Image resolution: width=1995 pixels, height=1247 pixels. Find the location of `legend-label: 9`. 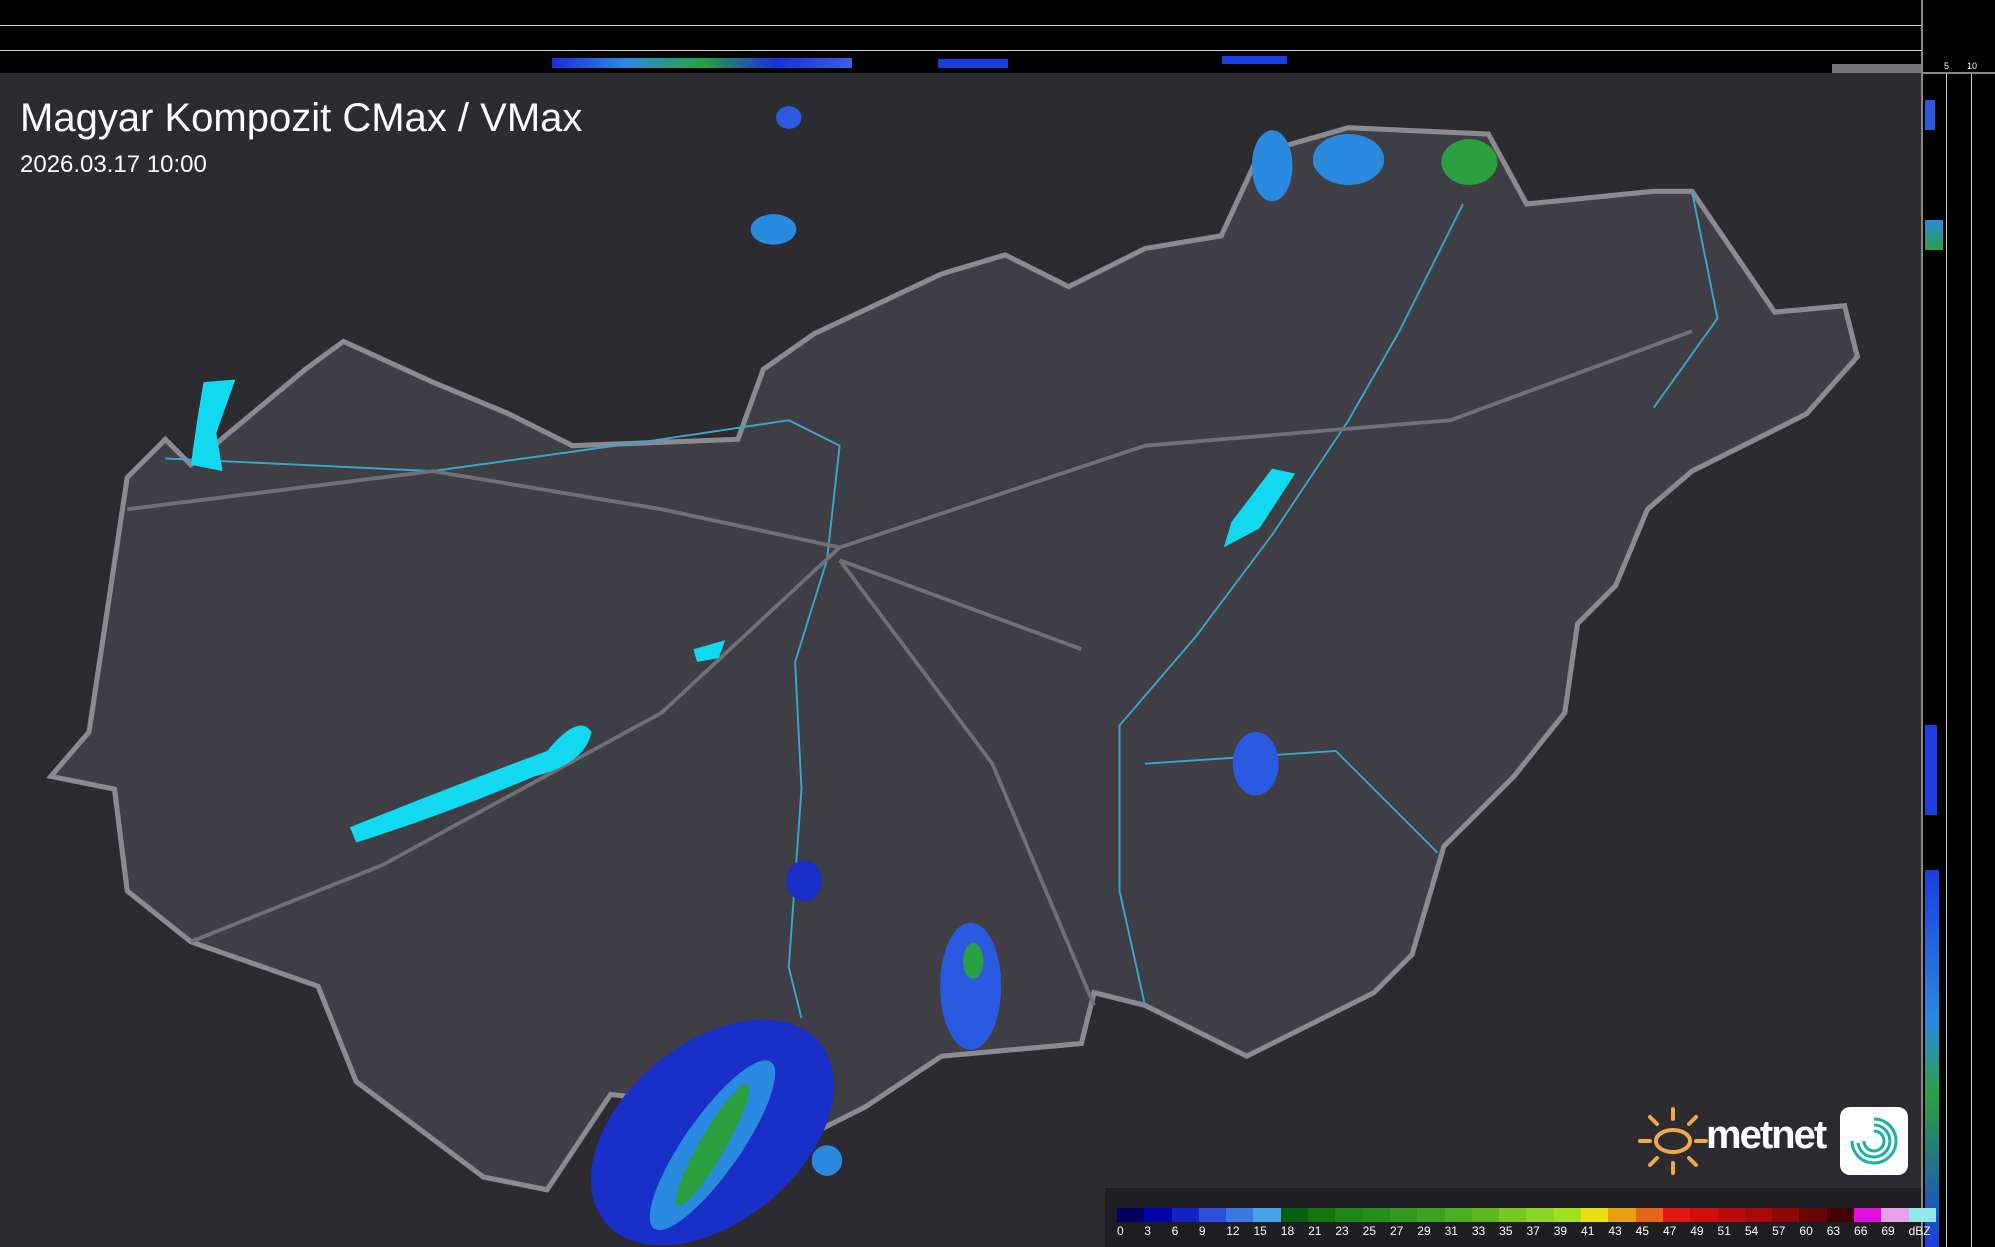

legend-label: 9 is located at coordinates (1202, 1231).